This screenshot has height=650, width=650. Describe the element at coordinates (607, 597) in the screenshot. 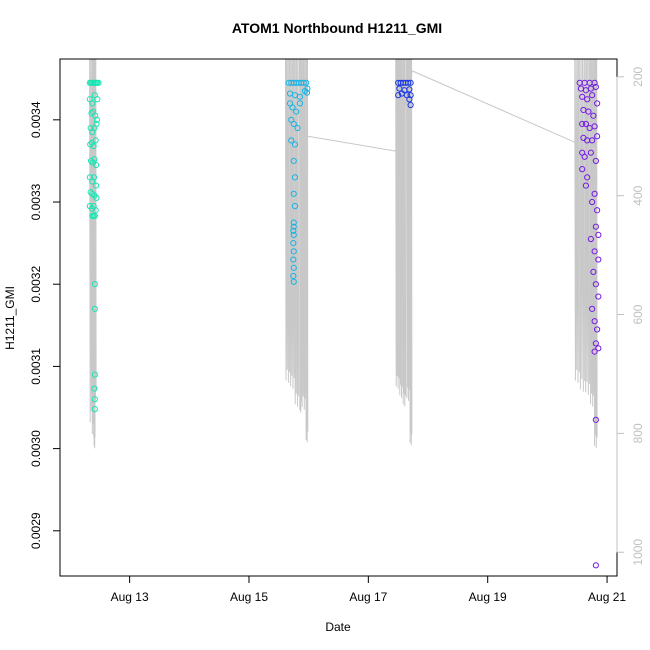

I see `x-tick-label: Aug 21` at that location.